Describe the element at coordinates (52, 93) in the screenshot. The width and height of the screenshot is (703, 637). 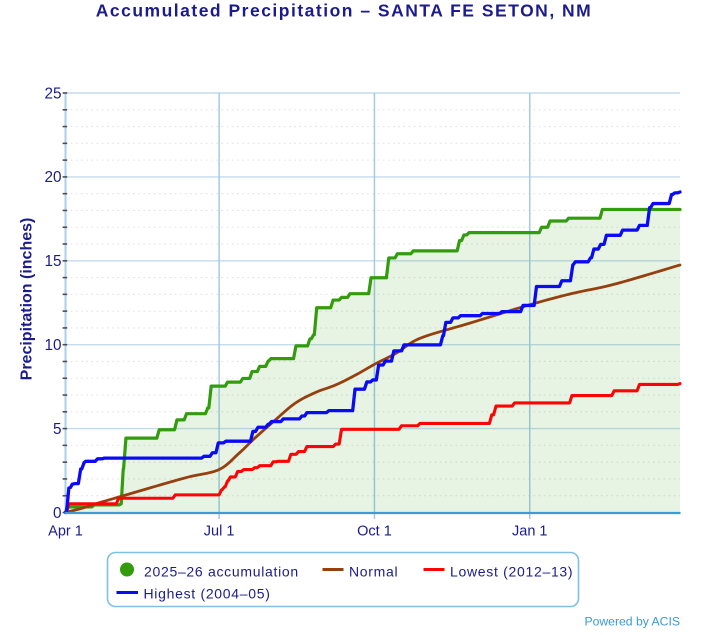
I see `svg-text: 25` at that location.